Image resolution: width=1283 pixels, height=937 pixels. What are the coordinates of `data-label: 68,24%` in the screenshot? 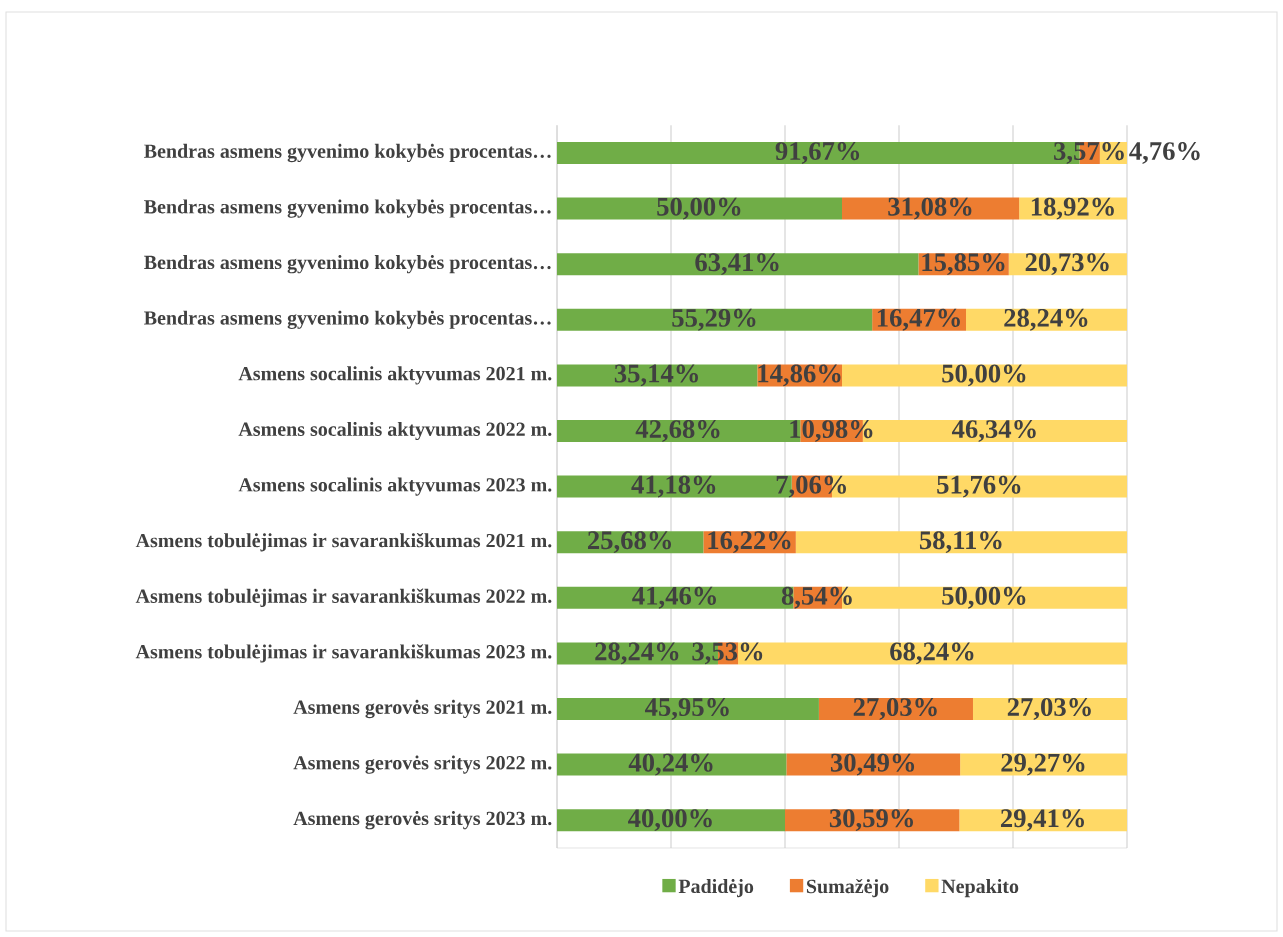 It's located at (932, 653).